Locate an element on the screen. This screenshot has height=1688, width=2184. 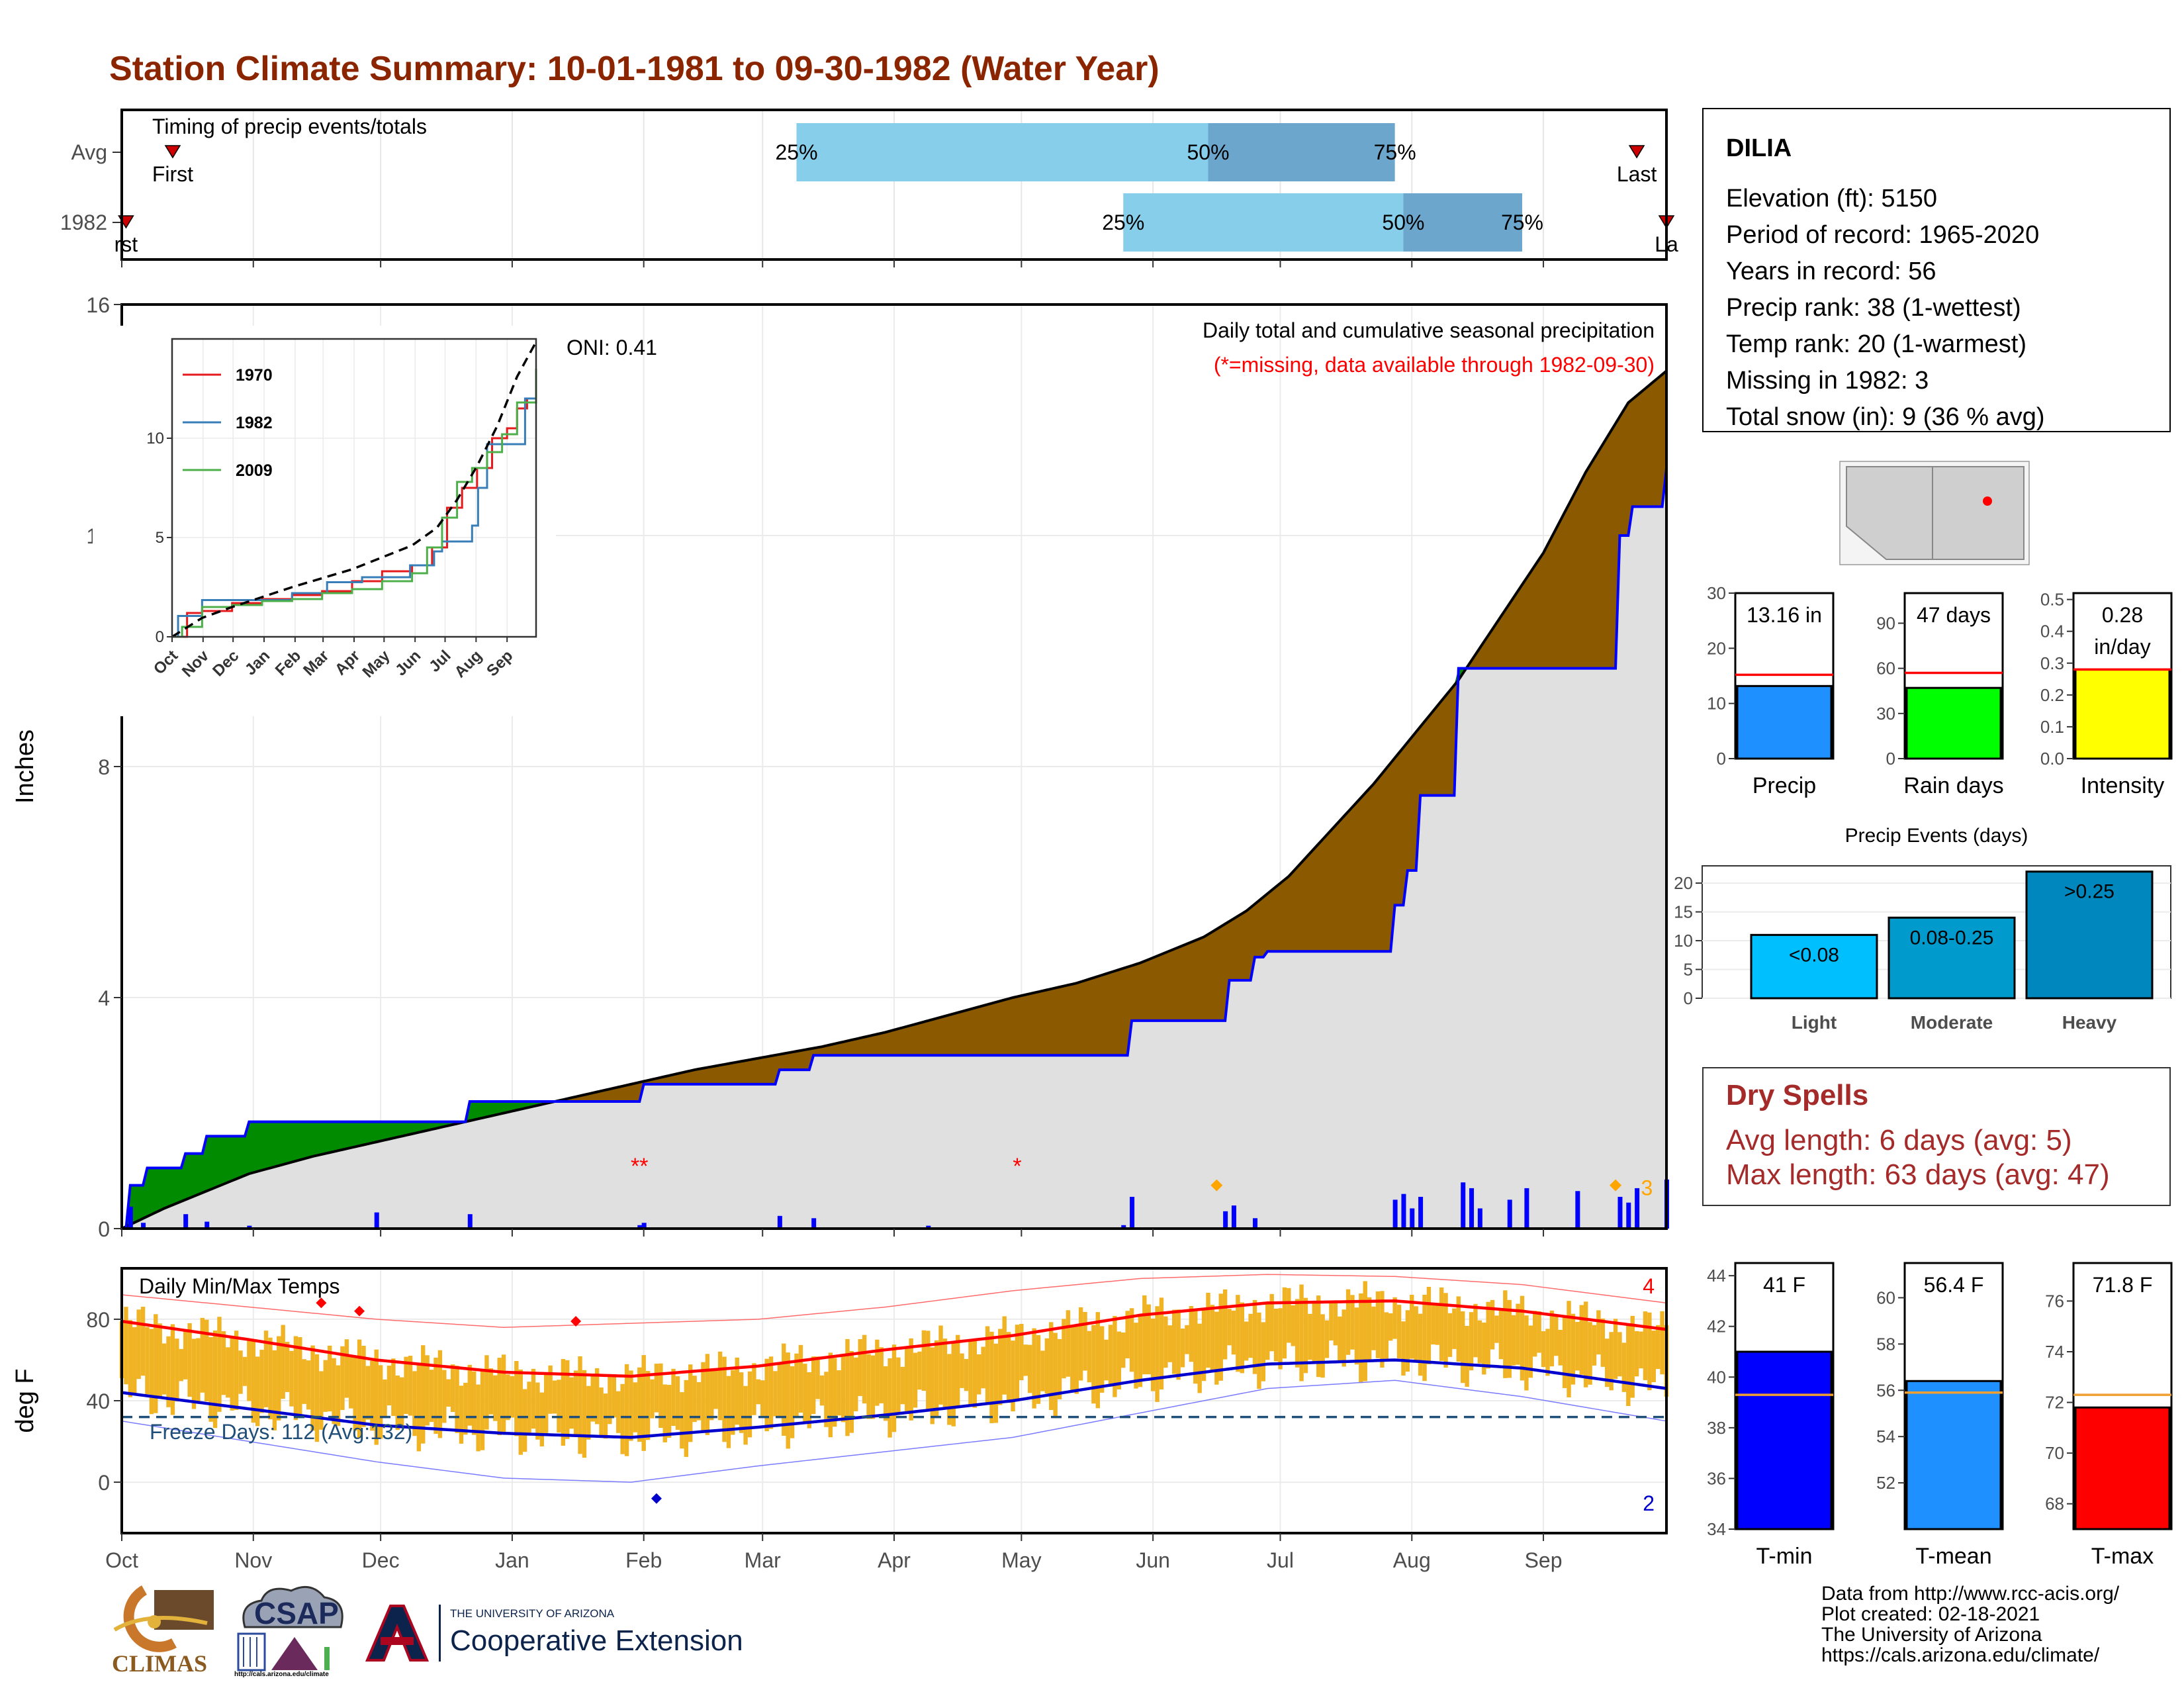
precip-snow-marker is located at coordinates (1616, 1185).